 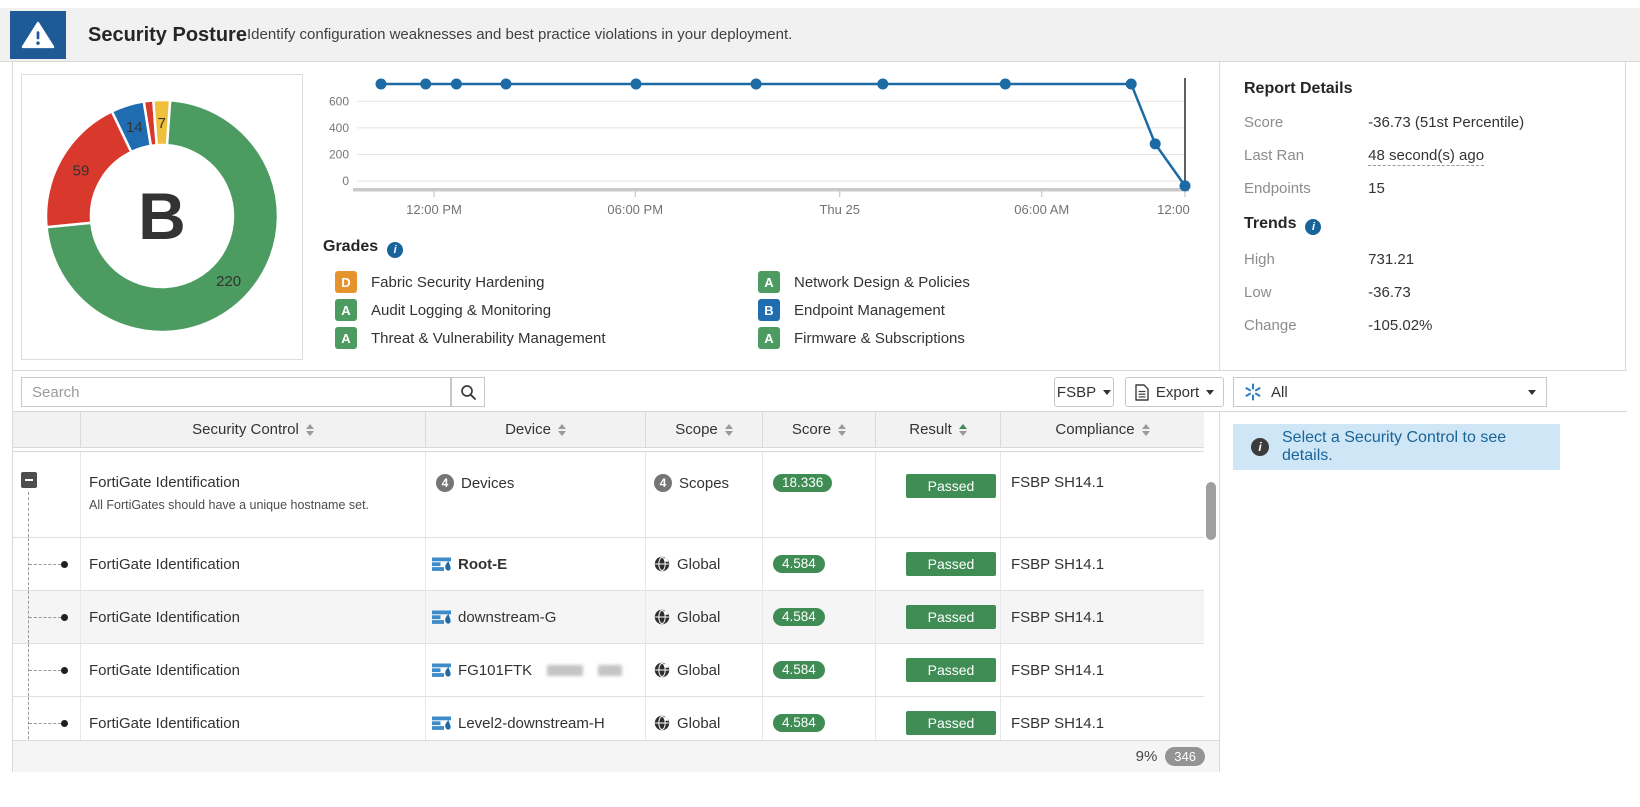 I want to click on search-icon, so click(x=468, y=392).